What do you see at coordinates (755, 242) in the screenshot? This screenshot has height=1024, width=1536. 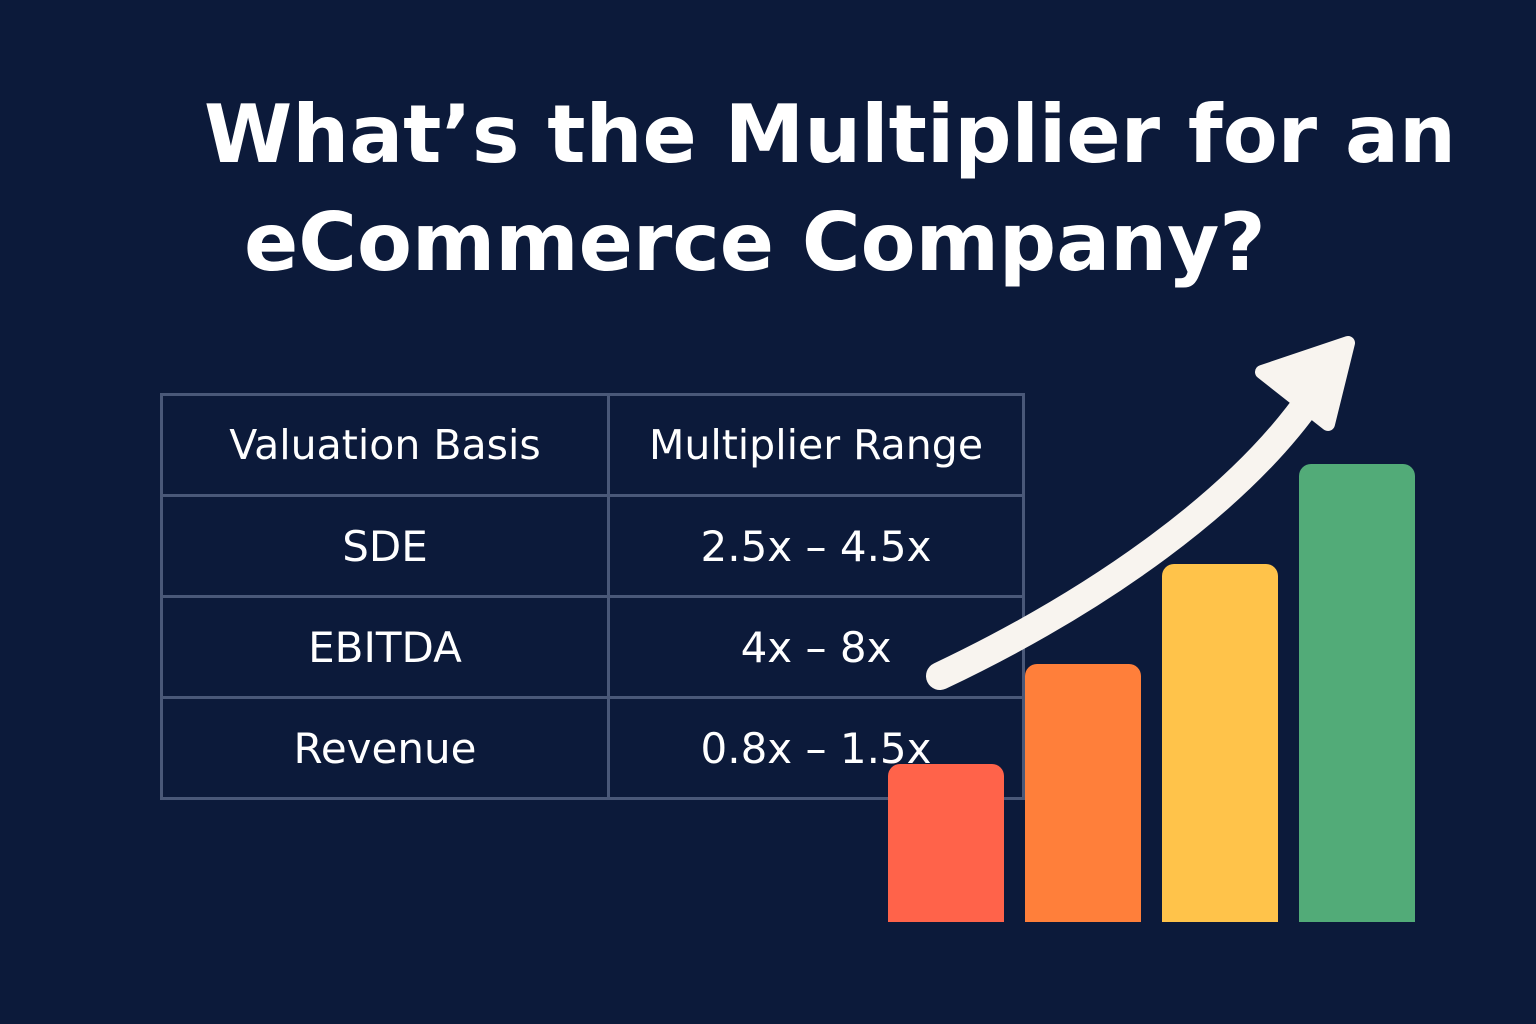 I see `headline-line-2: eCommerce Company?` at bounding box center [755, 242].